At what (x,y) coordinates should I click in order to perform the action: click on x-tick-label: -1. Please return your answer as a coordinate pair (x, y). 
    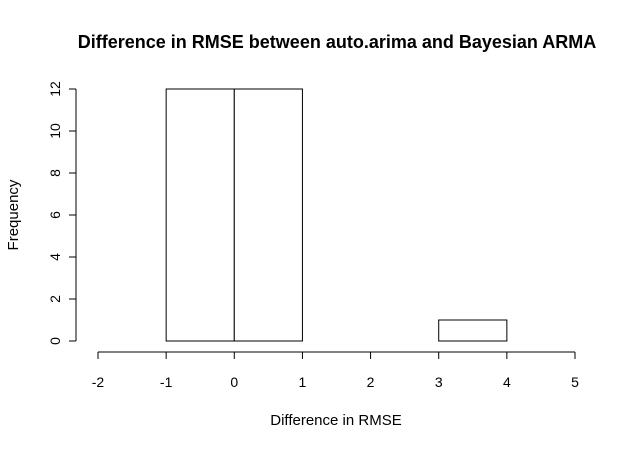
    Looking at the image, I should click on (166, 382).